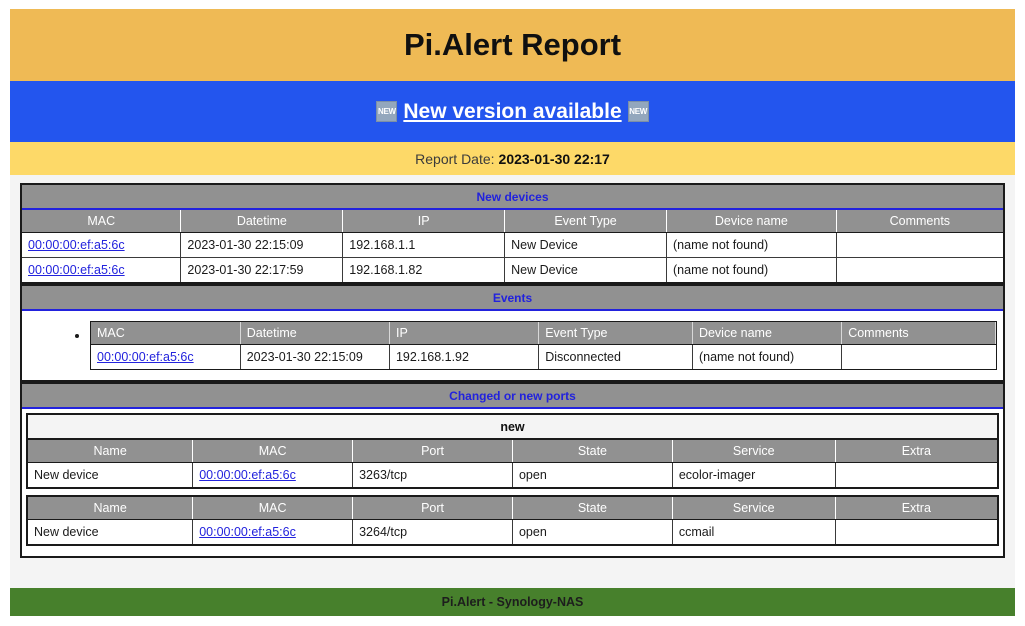 This screenshot has height=626, width=1025. I want to click on cell-event-type: Disconnected, so click(615, 356).